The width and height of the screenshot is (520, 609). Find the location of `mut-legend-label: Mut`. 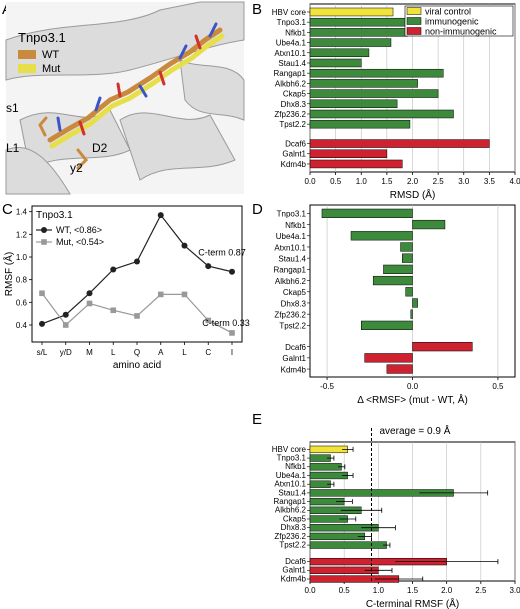

mut-legend-label: Mut is located at coordinates (51, 69).